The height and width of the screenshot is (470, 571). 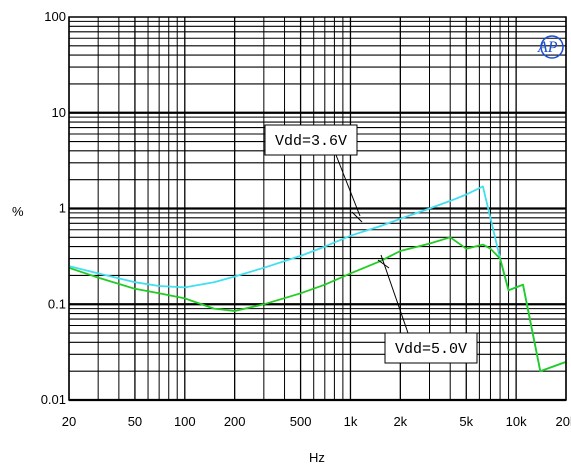 I want to click on ap-logo: AP, so click(x=547, y=47).